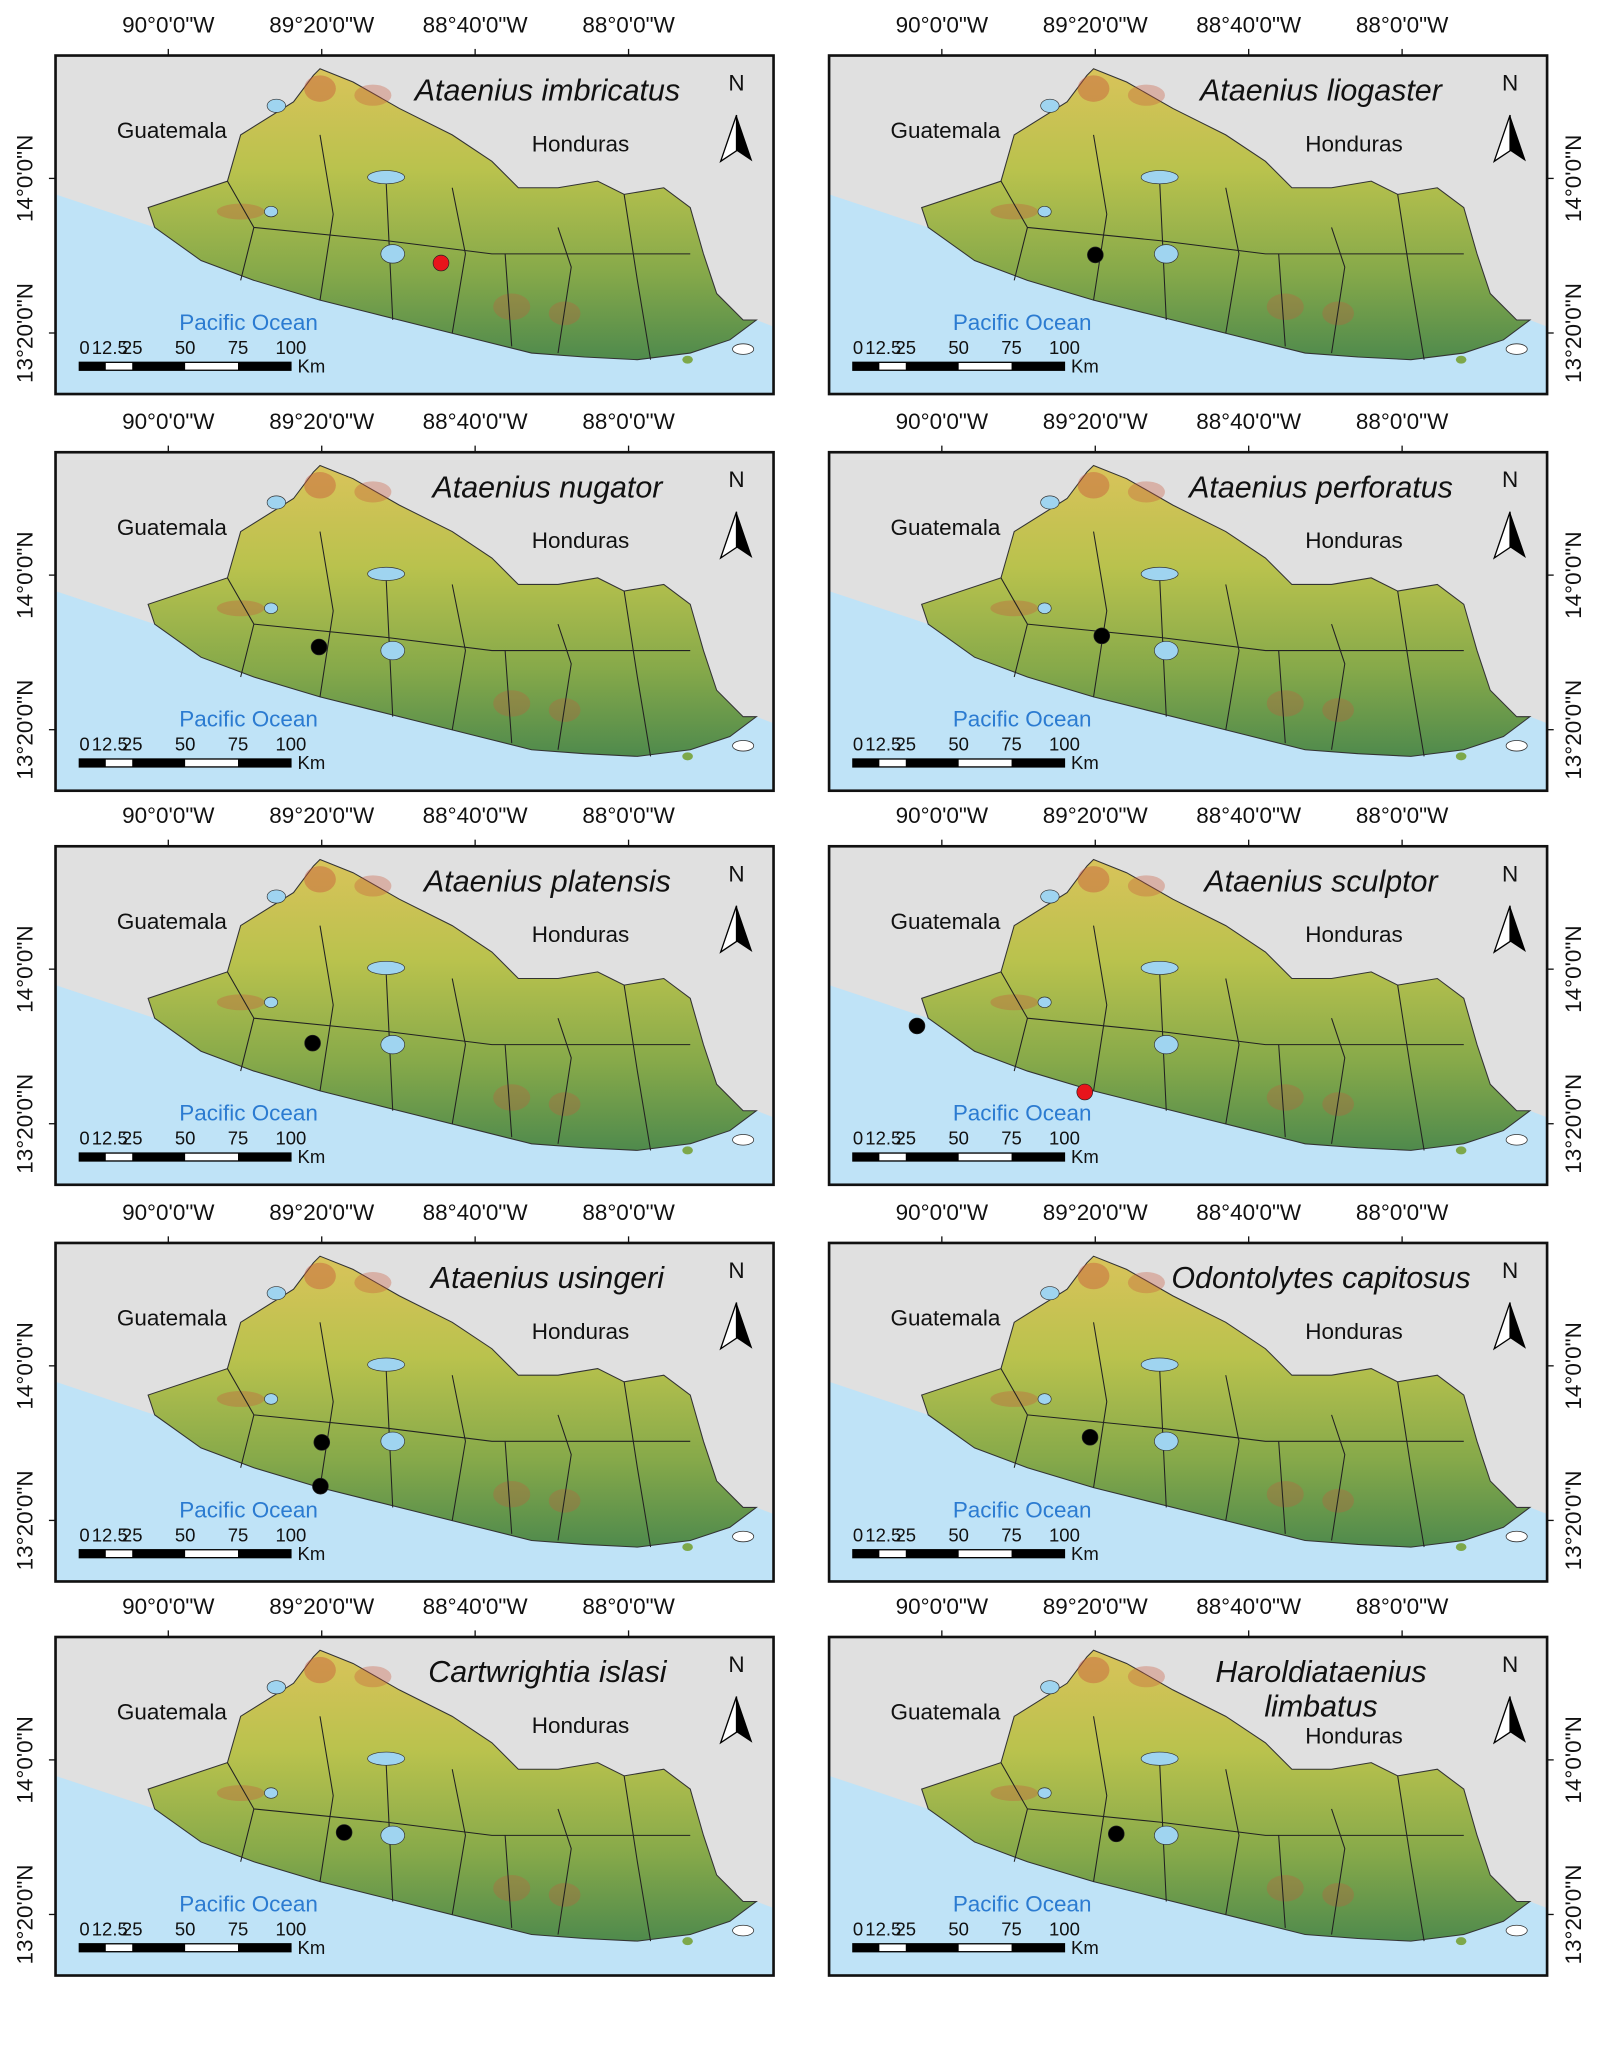 This screenshot has height=2070, width=1600. I want to click on species-title: Odontolytes capitosus, so click(1320, 1278).